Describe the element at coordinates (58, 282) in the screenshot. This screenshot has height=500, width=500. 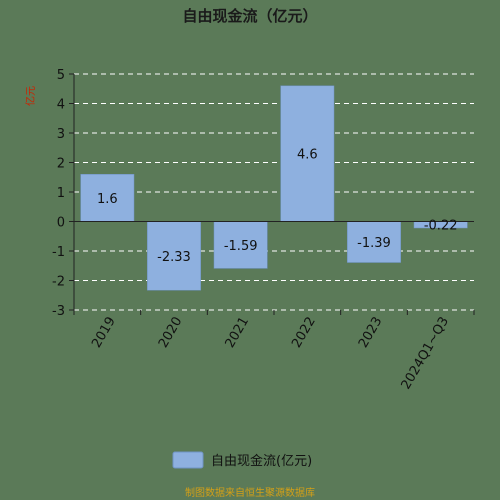
I see `y-tick-label: -2` at that location.